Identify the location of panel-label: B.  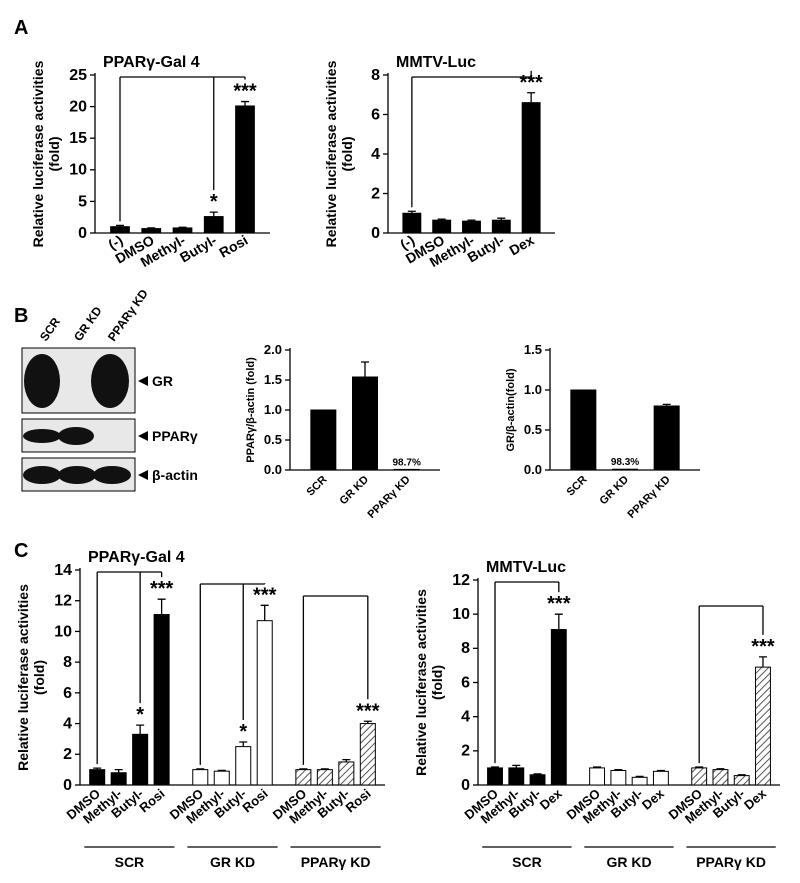
(21, 316).